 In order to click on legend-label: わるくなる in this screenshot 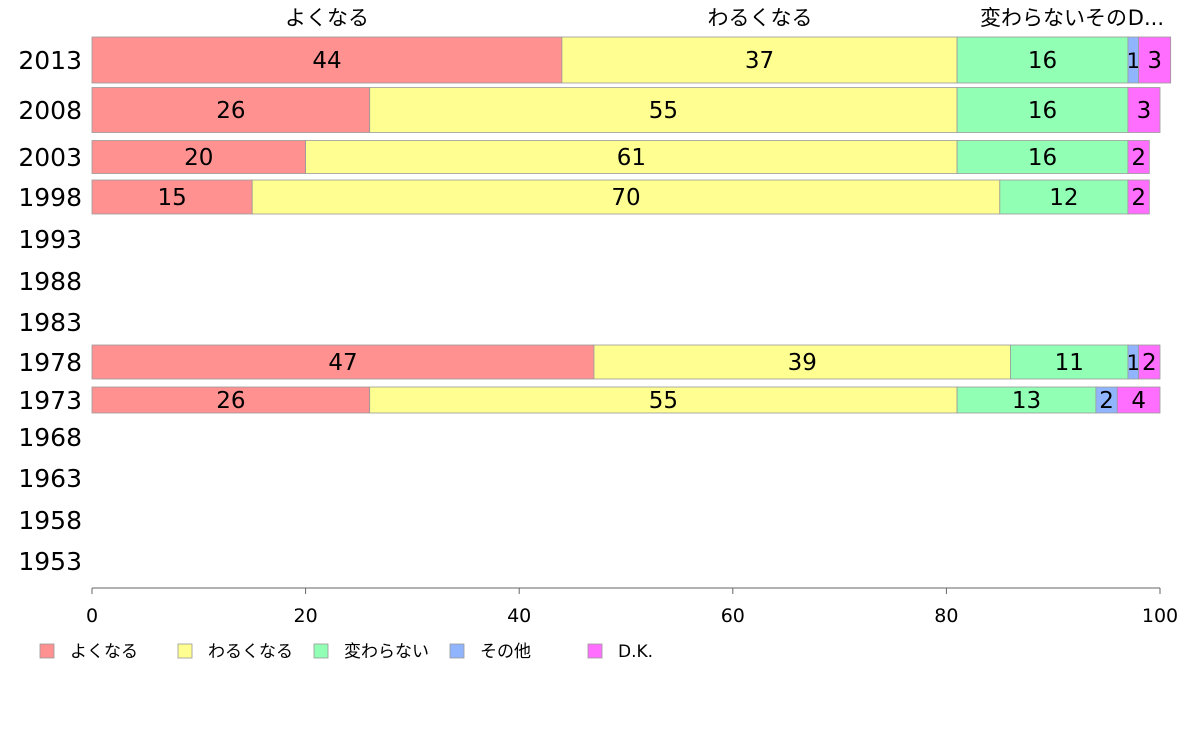, I will do `click(250, 652)`.